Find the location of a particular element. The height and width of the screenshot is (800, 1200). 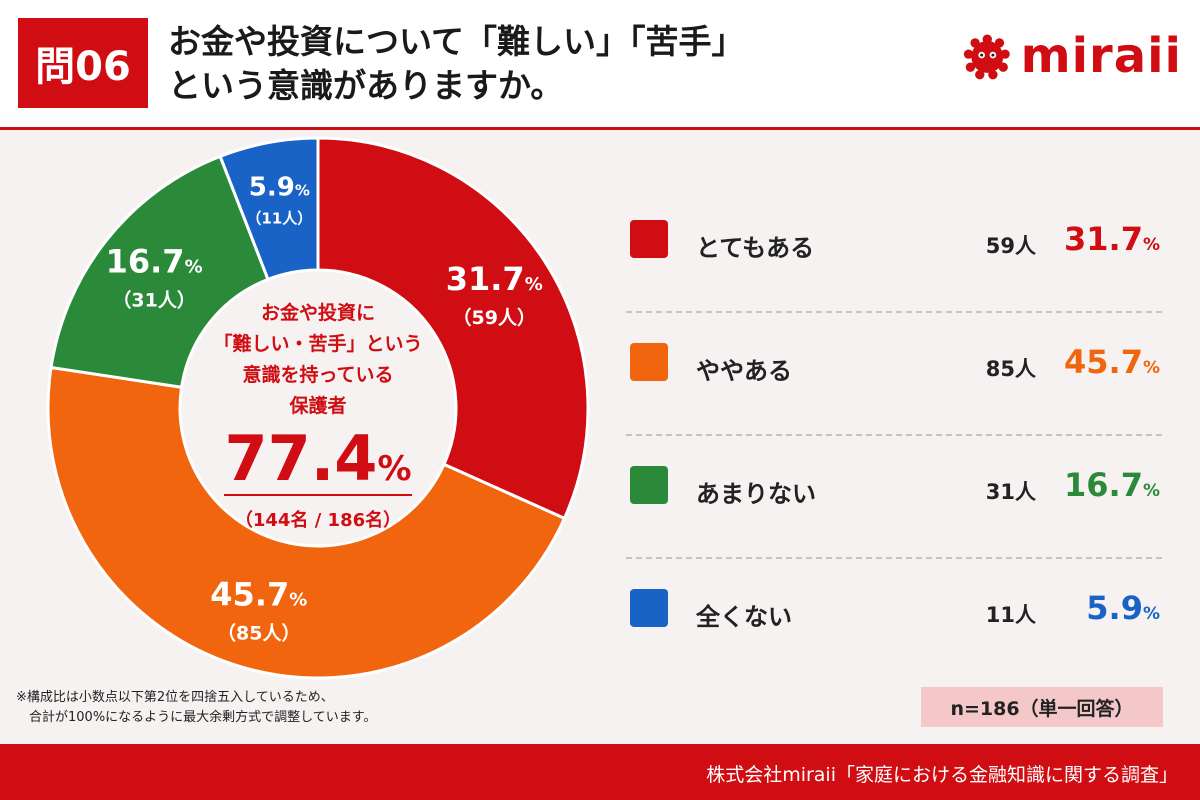

miraii-logo: miraii is located at coordinates (1072, 56).